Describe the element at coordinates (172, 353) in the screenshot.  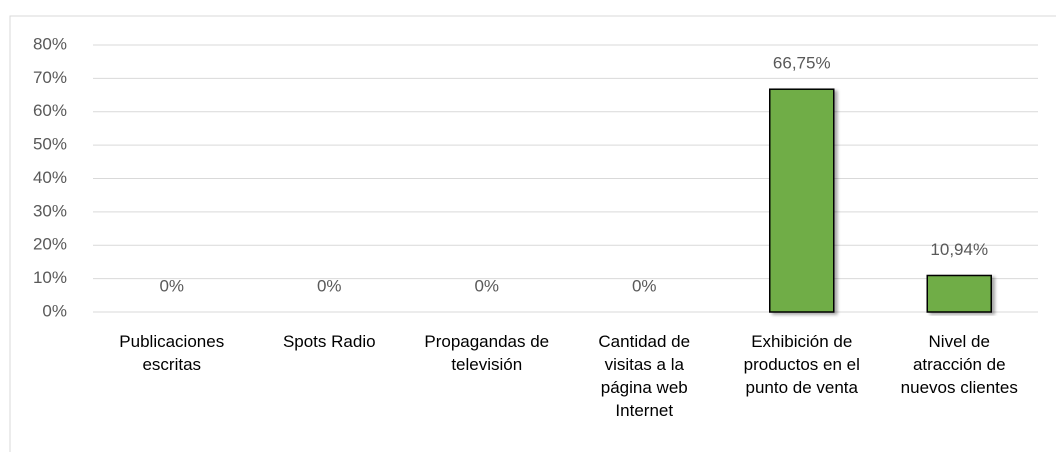
I see `x-tick-label: Publicaciones escritas` at that location.